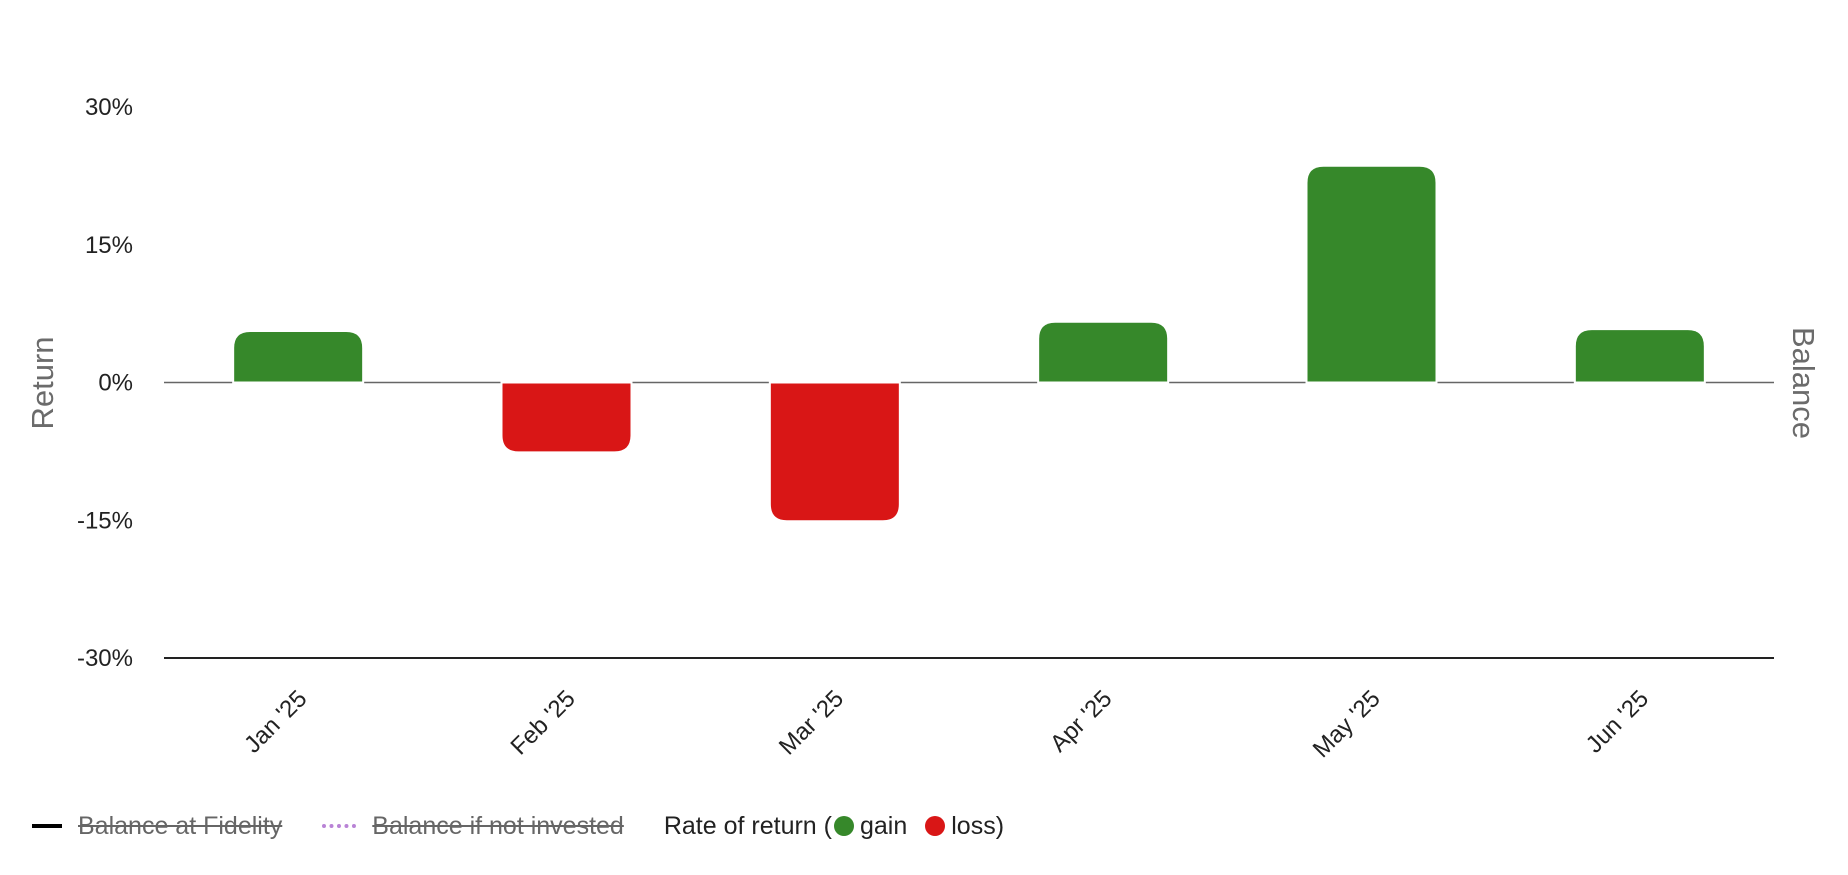  What do you see at coordinates (339, 826) in the screenshot?
I see `dotted-line-swatch-icon` at bounding box center [339, 826].